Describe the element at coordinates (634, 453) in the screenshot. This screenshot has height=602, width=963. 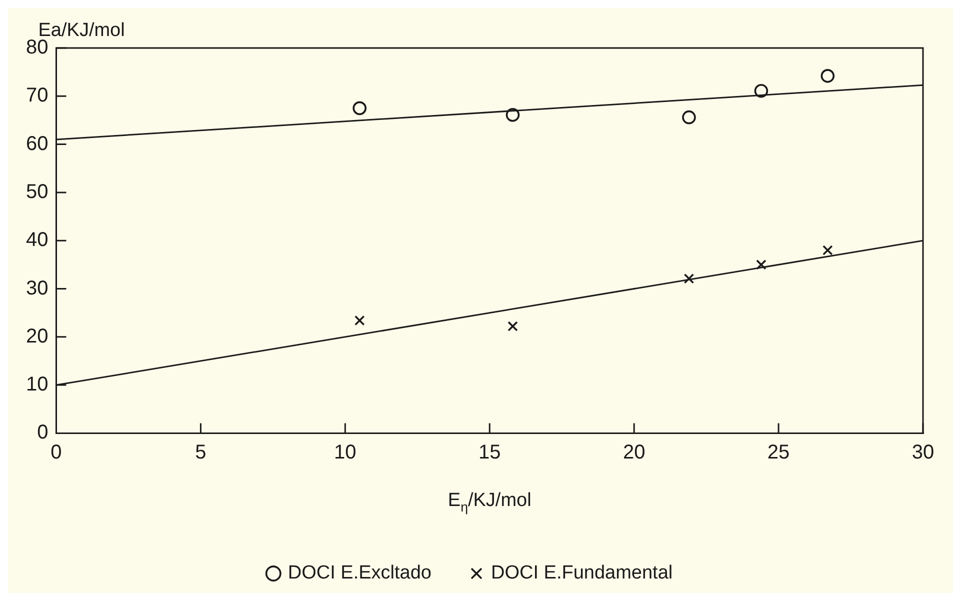
I see `x-tick-label: 20` at that location.